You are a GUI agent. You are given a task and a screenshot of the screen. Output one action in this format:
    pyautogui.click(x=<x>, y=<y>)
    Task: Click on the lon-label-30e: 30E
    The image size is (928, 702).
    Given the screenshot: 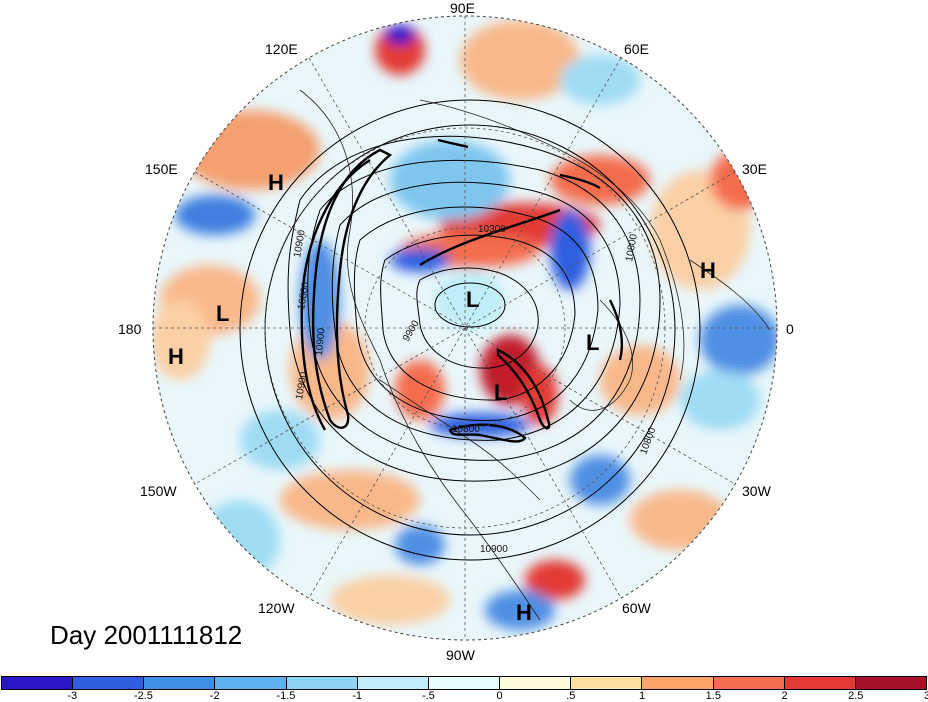 What is the action you would take?
    pyautogui.click(x=754, y=169)
    